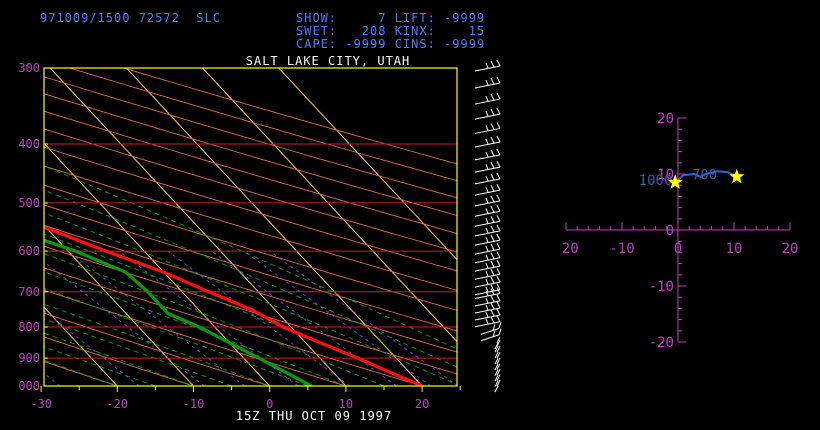  I want to click on pressure-tick-label: 900, so click(29, 358).